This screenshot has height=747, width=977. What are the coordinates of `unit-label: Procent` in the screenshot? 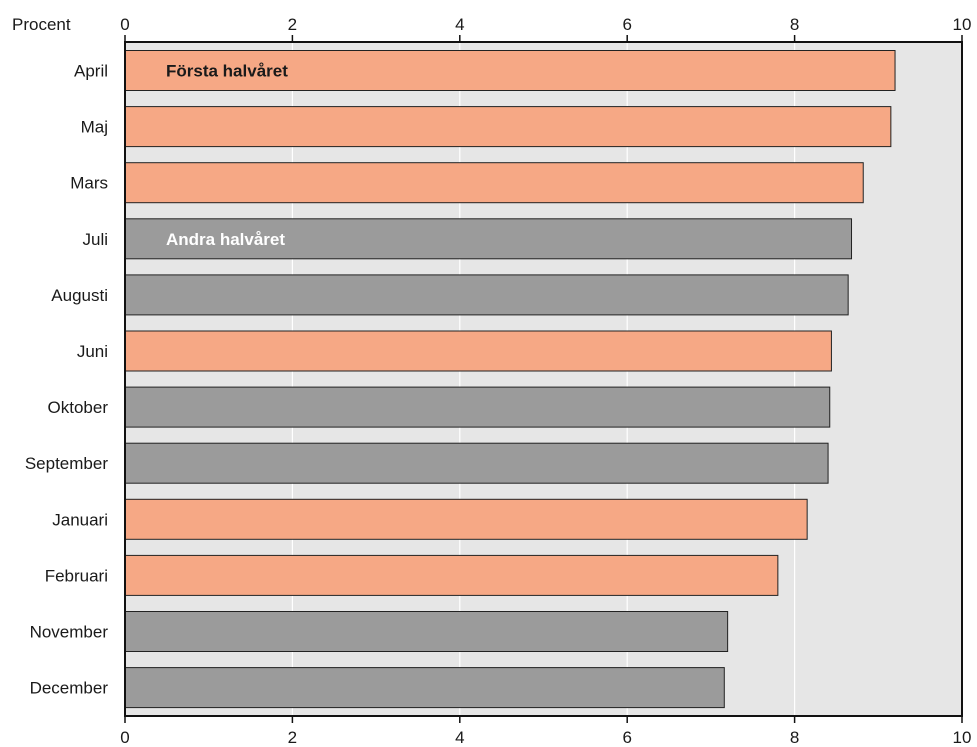 It's located at (41, 24).